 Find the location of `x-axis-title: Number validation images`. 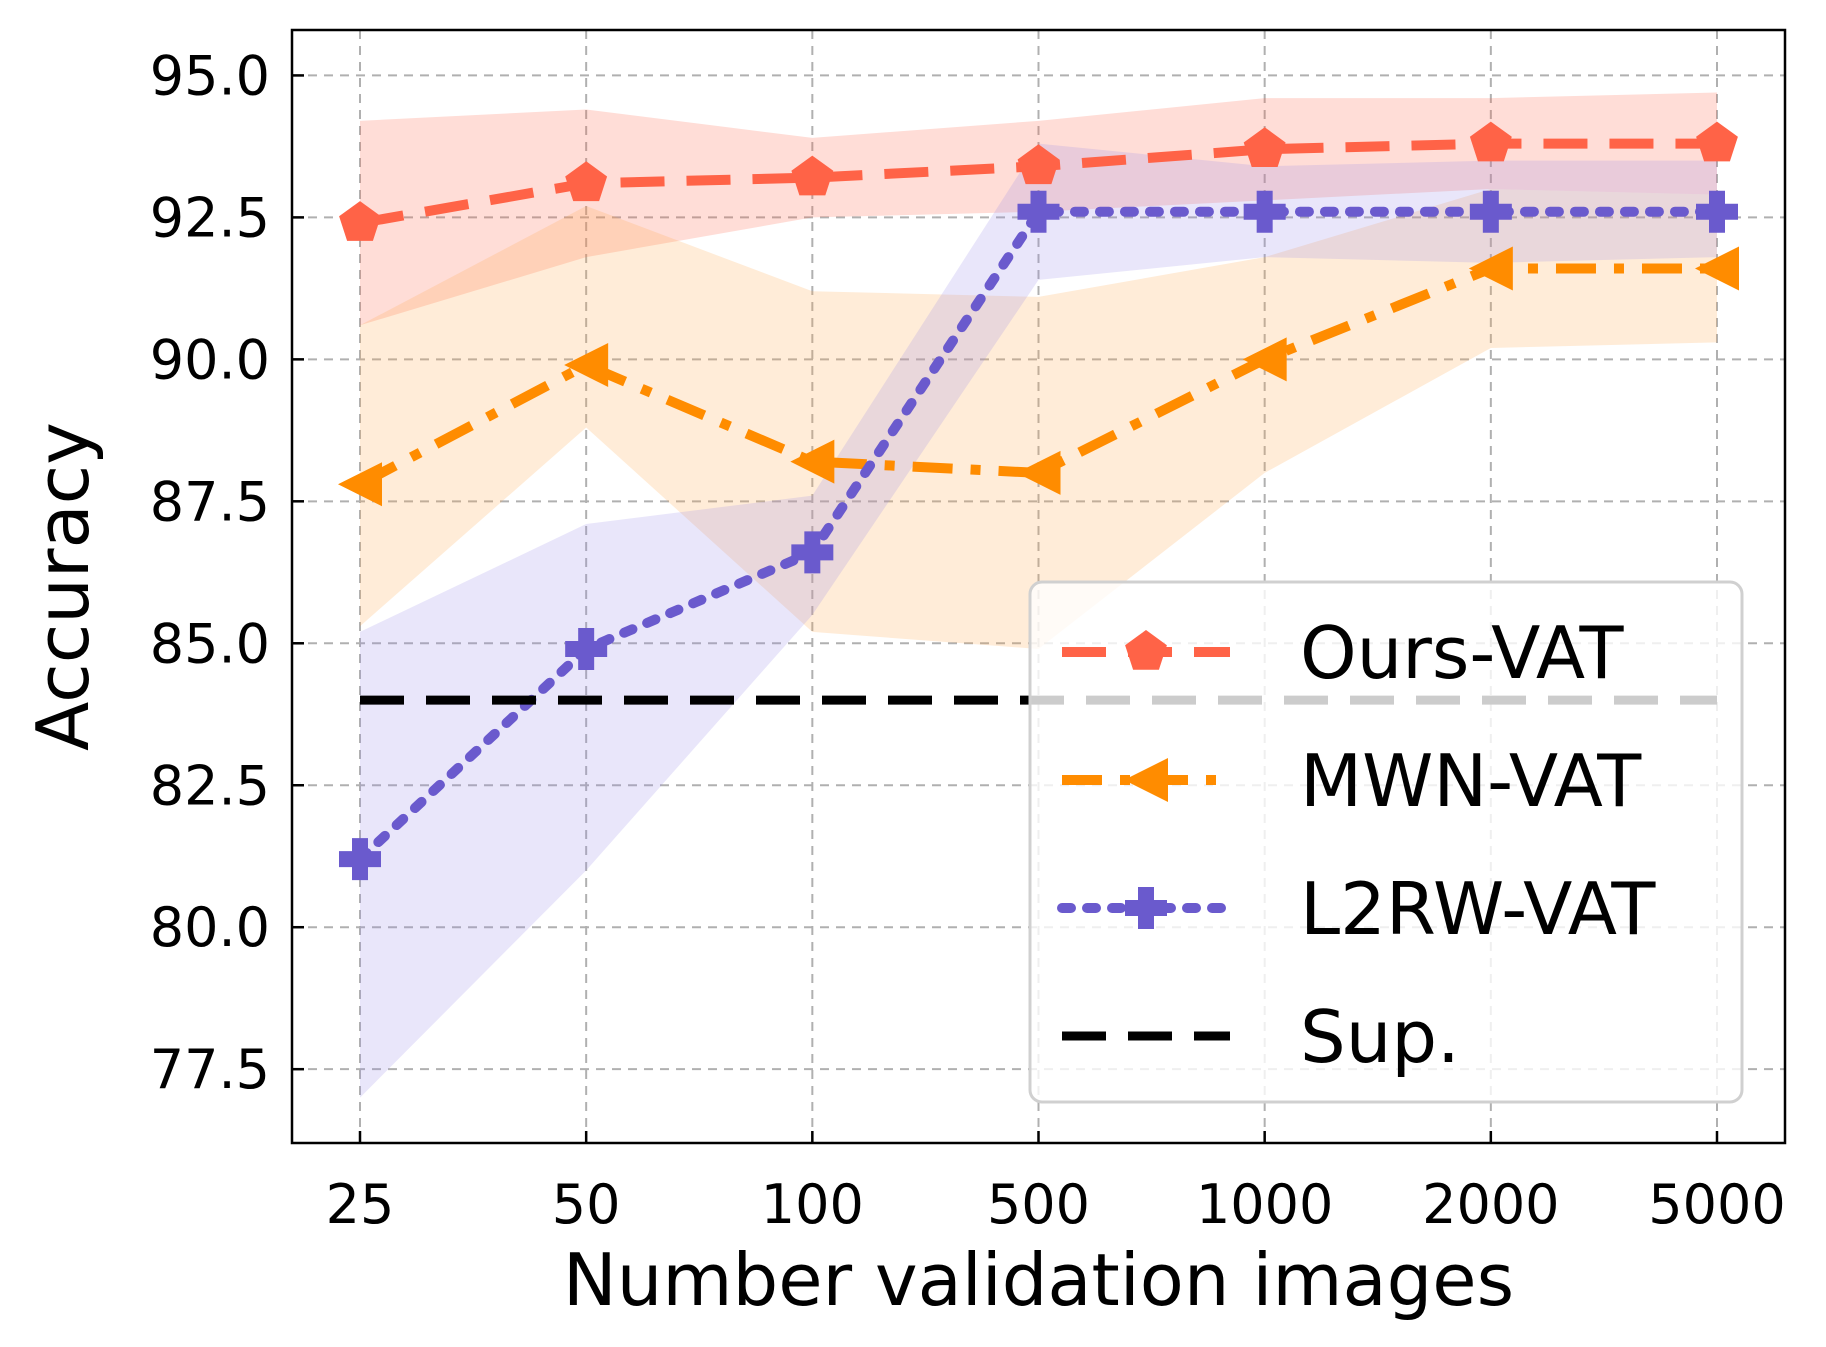

x-axis-title: Number validation images is located at coordinates (1038, 1280).